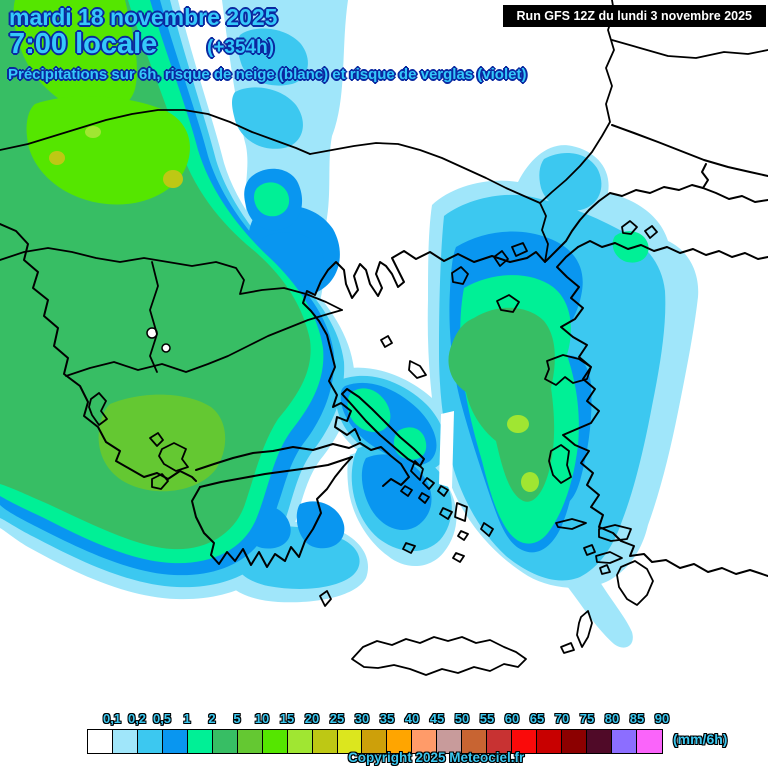 This screenshot has width=768, height=768. Describe the element at coordinates (447, 511) in the screenshot. I see `cyclades-islands` at that location.